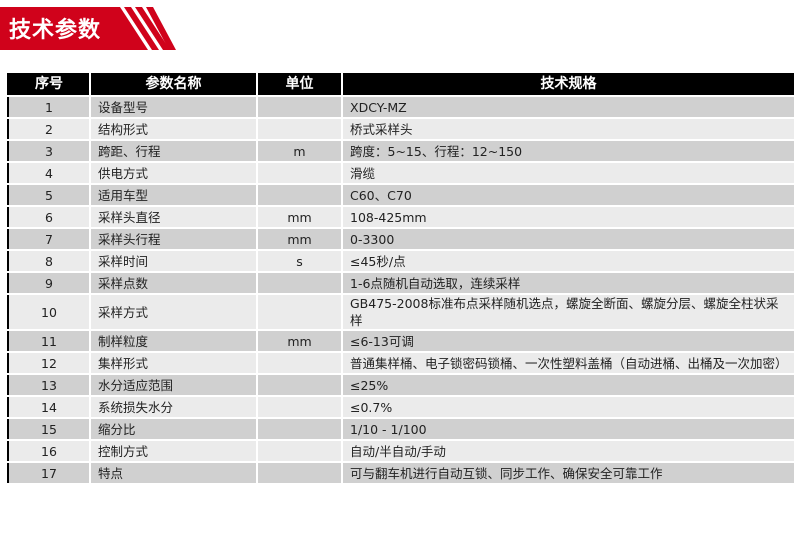 Image resolution: width=800 pixels, height=546 pixels. Describe the element at coordinates (49, 407) in the screenshot. I see `row-index: 14` at that location.